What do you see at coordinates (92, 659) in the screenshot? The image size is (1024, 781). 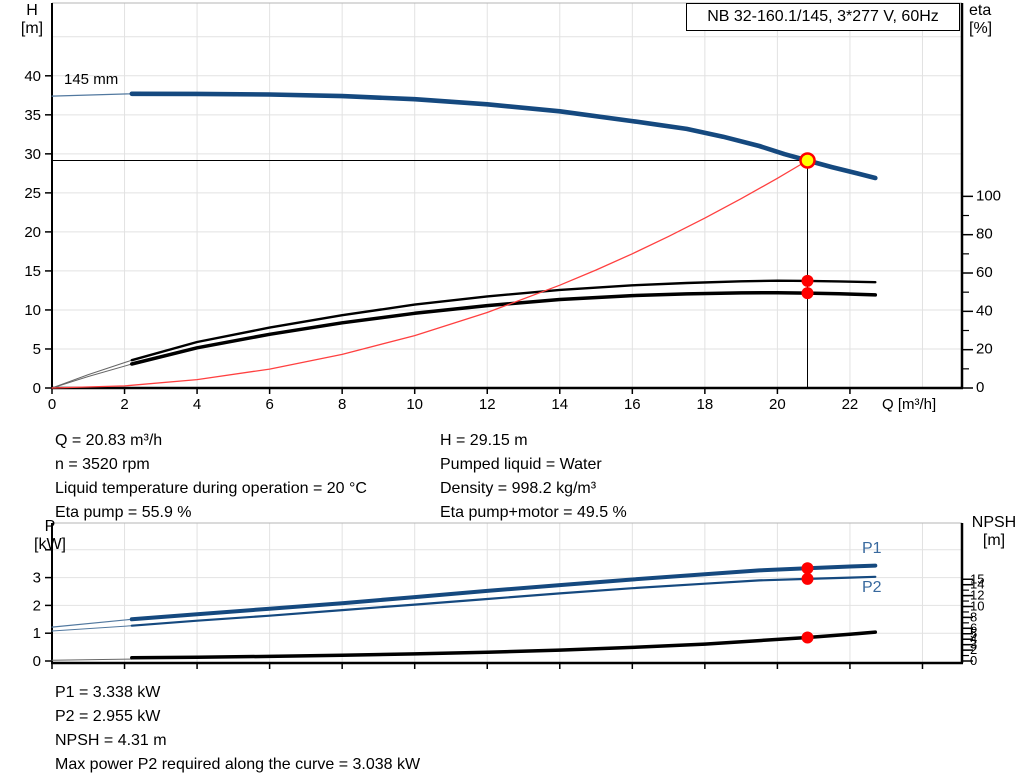 I see `series-npsh-curve-lead-in` at bounding box center [92, 659].